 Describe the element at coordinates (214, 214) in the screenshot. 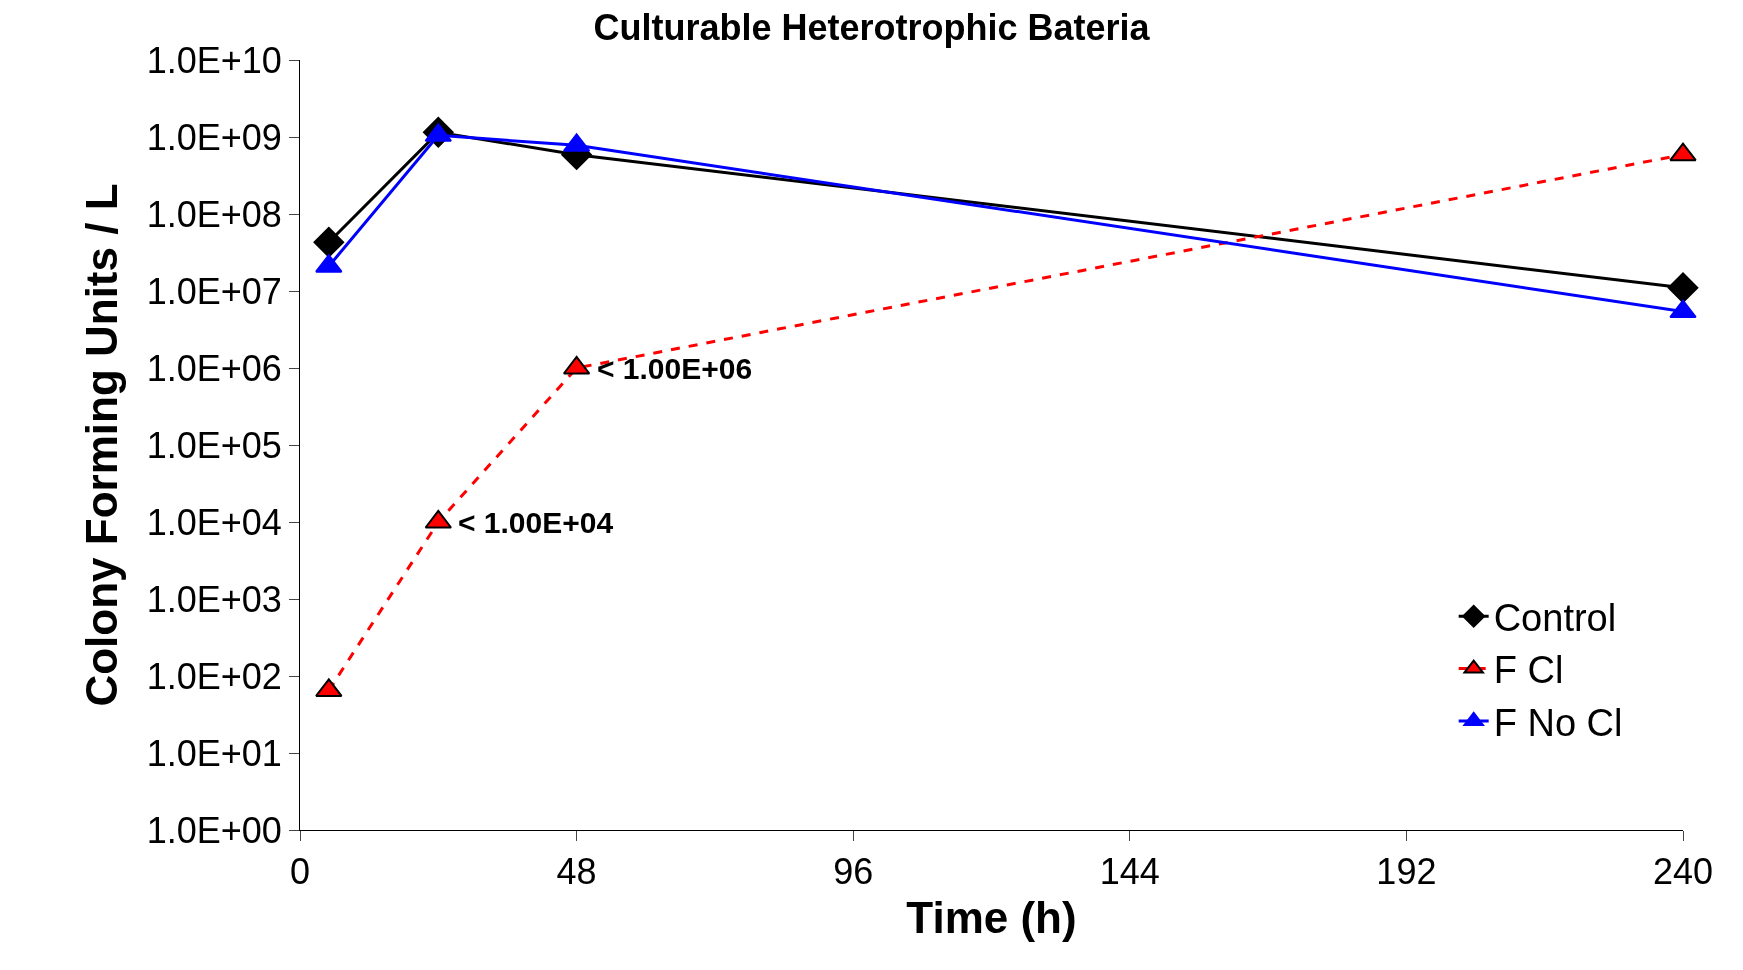

I see `y-tick-label: 1.0E+08` at that location.